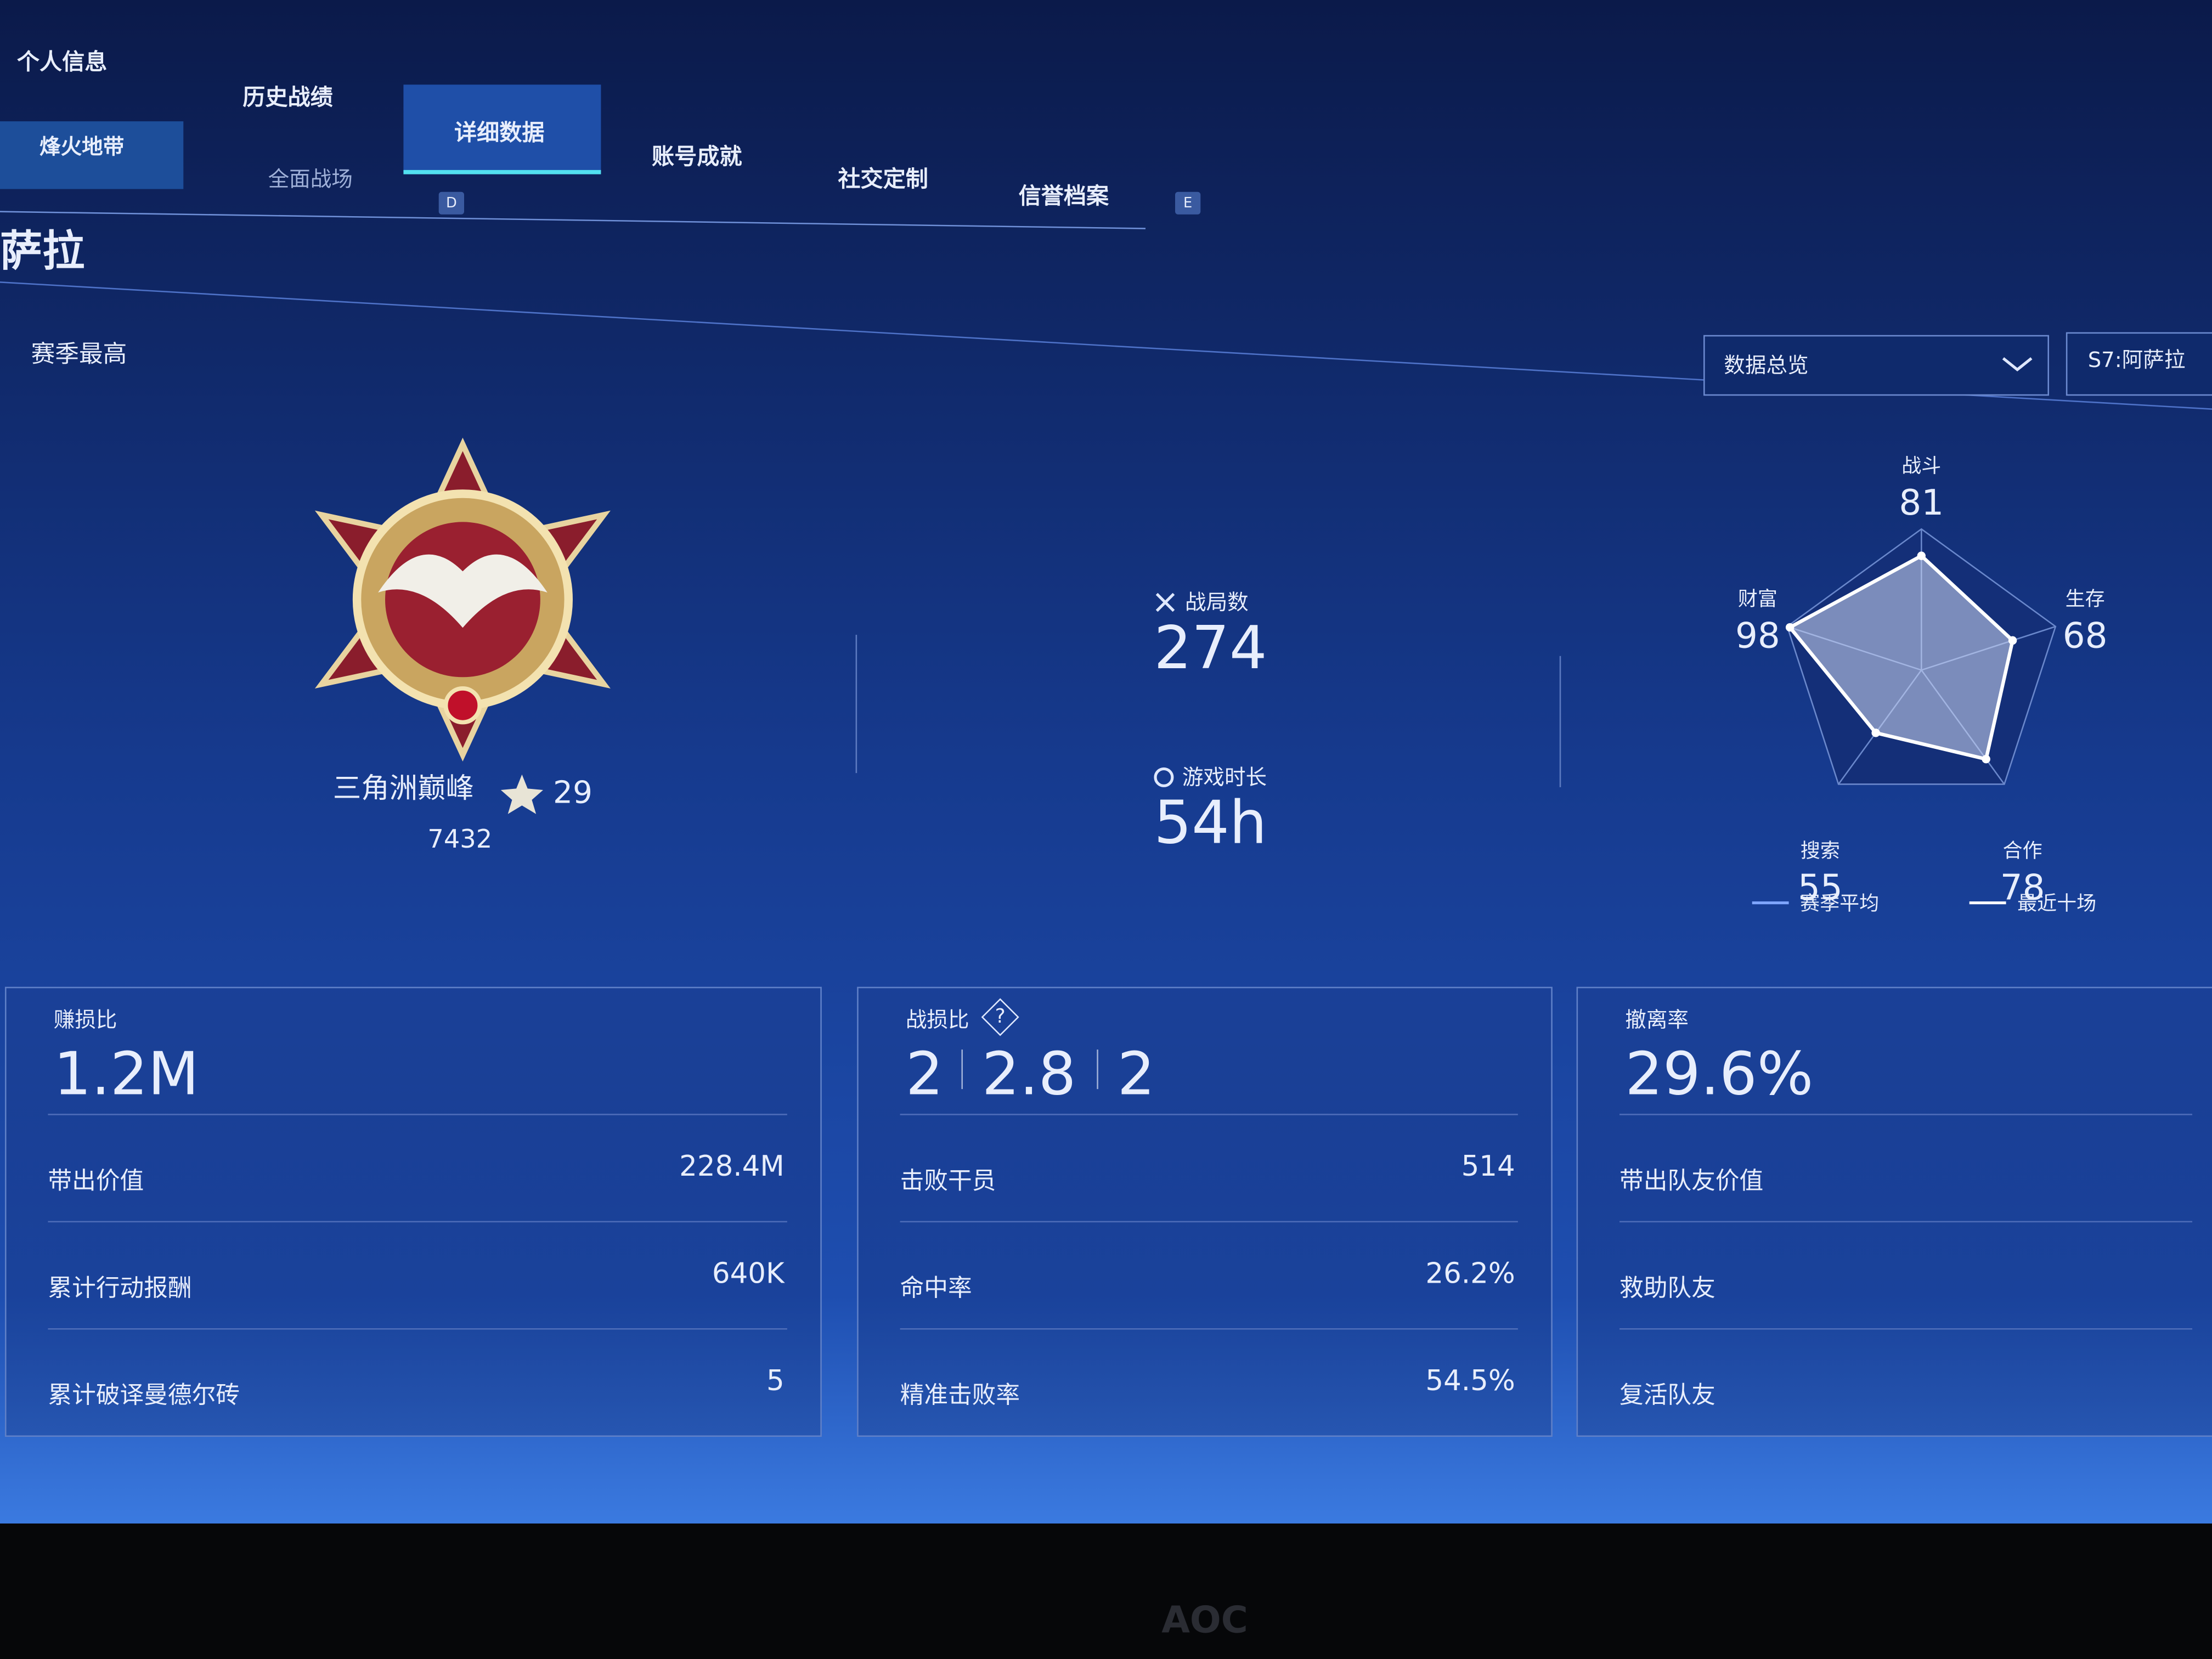  Describe the element at coordinates (96, 1181) in the screenshot. I see `row-label: 带出价值` at that location.